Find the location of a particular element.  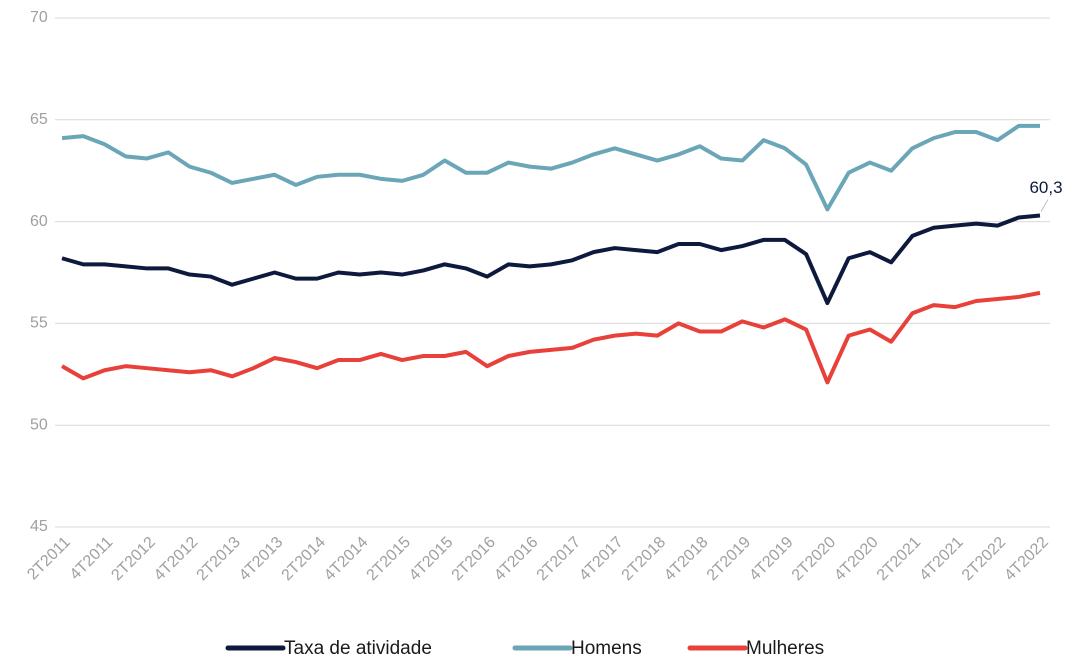

x-tick-label: 4T2017 is located at coordinates (601, 559).